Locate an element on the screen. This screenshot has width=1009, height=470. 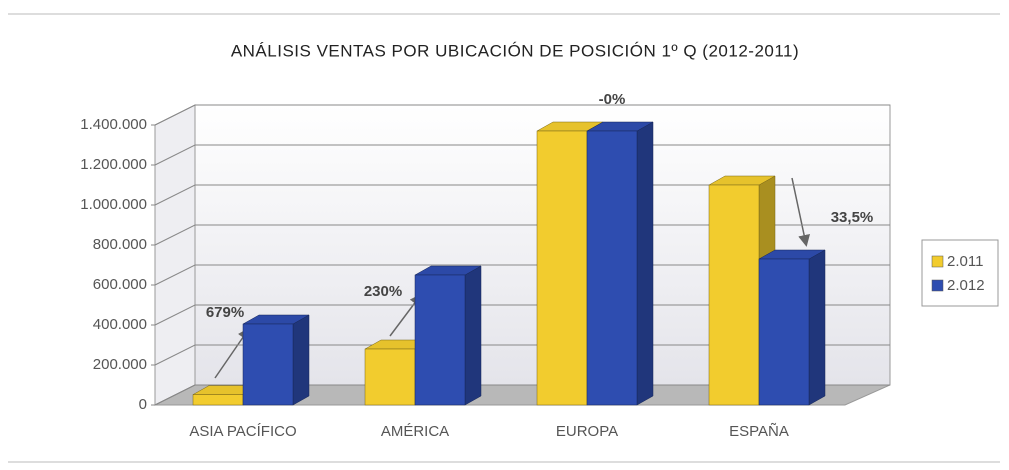
y-tick-label: 1.000.000 is located at coordinates (113, 204).